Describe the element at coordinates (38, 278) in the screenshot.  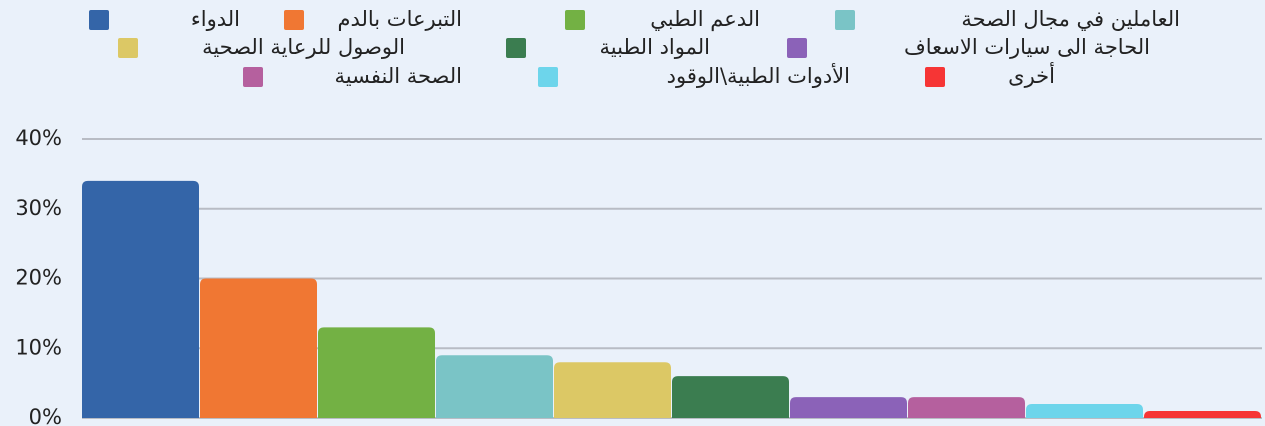
I see `y-tick-label: 20%` at that location.